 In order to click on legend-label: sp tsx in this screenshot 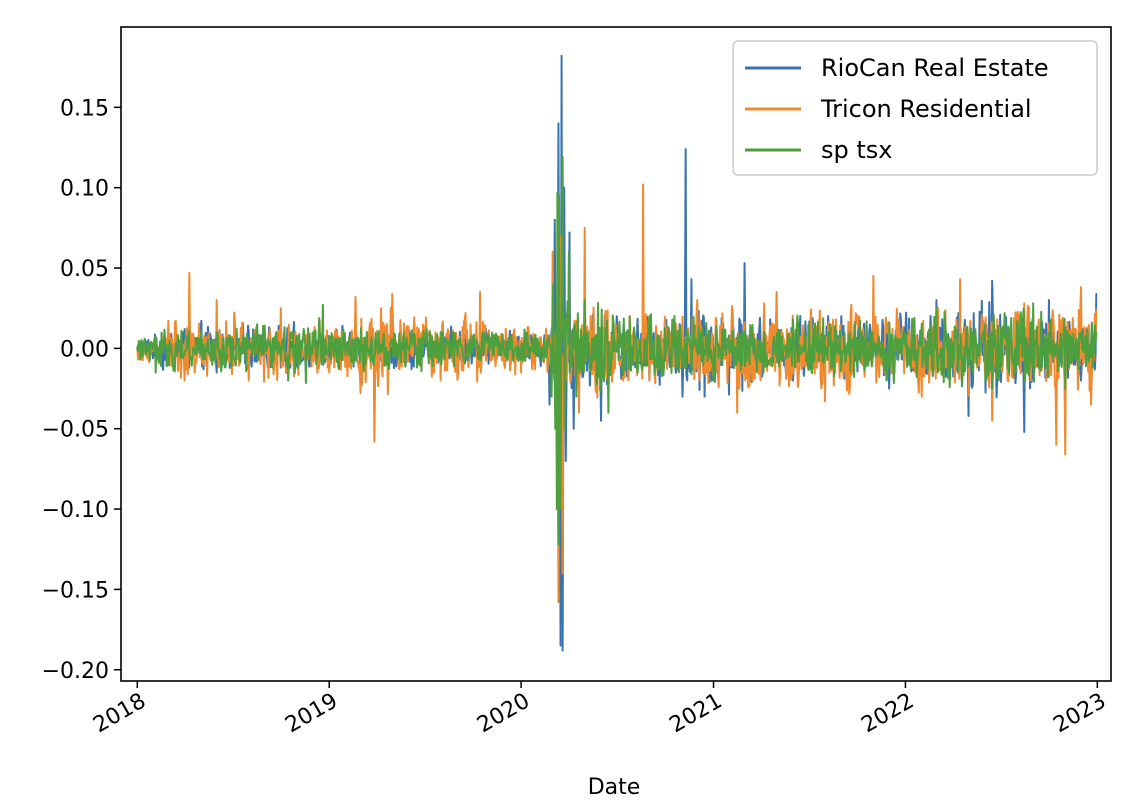, I will do `click(856, 150)`.